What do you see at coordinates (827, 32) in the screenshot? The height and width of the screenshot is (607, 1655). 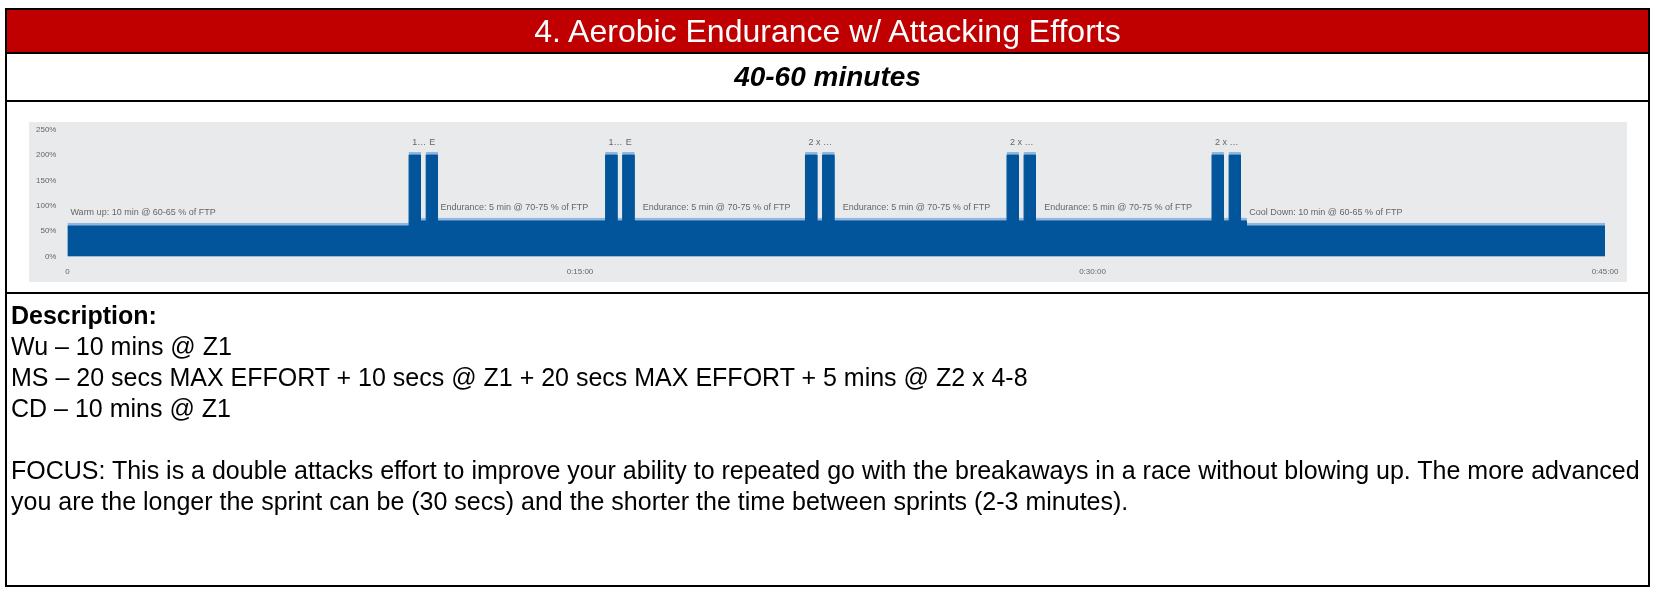 I see `chart-title: 4. Aerobic Endurance w/ Attacking Efforts` at bounding box center [827, 32].